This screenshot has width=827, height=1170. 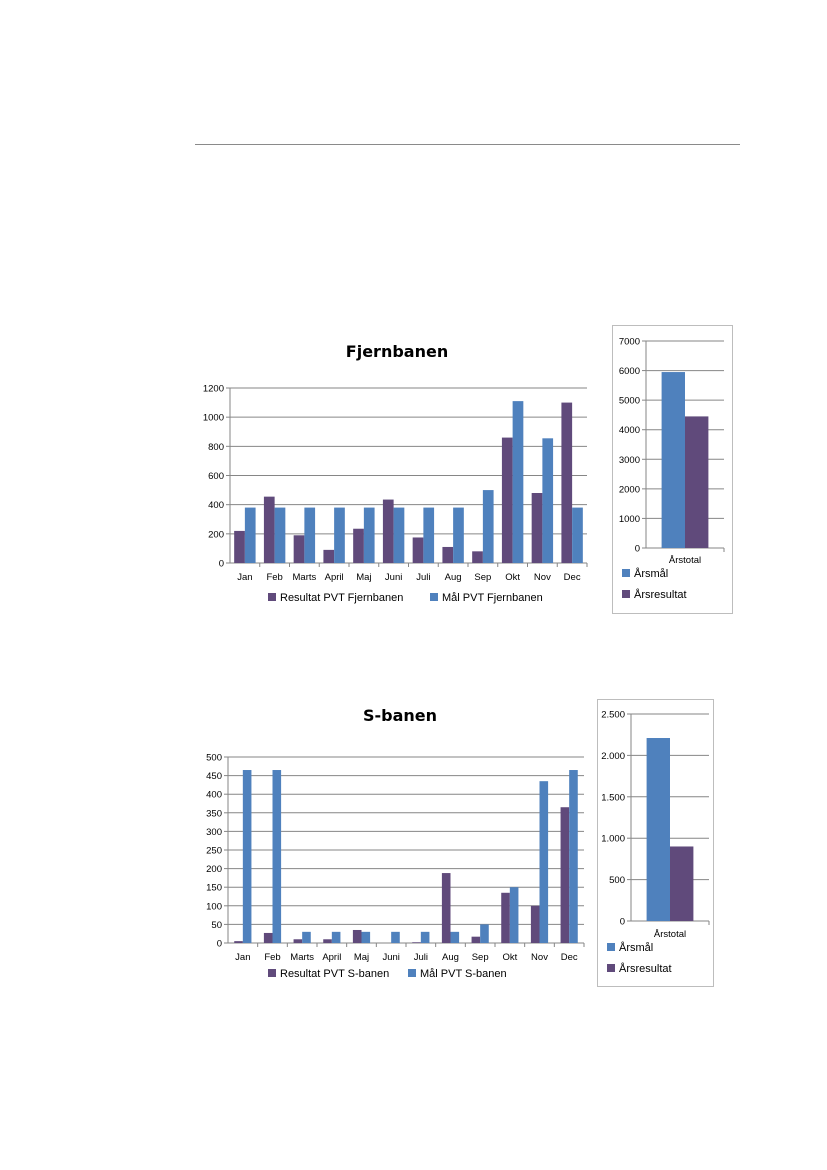 I want to click on y-tick-label: 1200, so click(x=213, y=389).